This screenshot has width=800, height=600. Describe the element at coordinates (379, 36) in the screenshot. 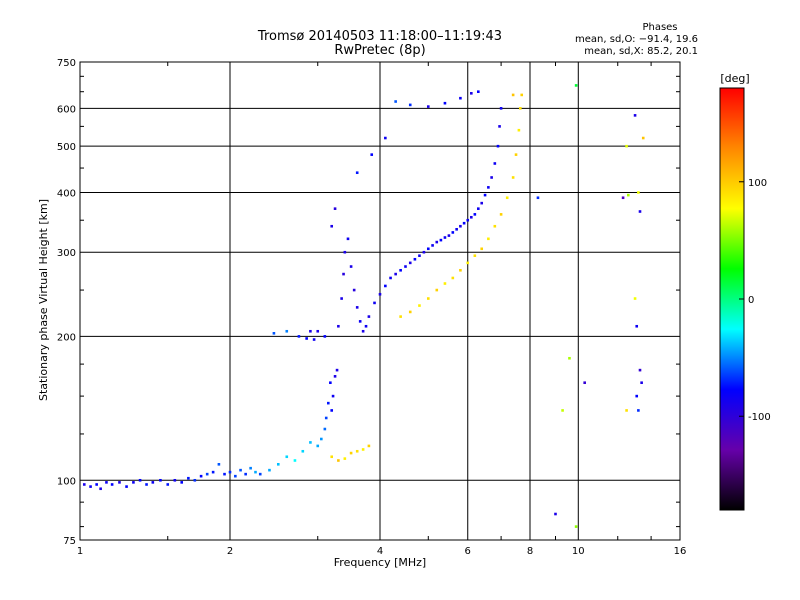

I see `chart-title: Tromsø 20140503 11:18:00–11:19:43` at that location.